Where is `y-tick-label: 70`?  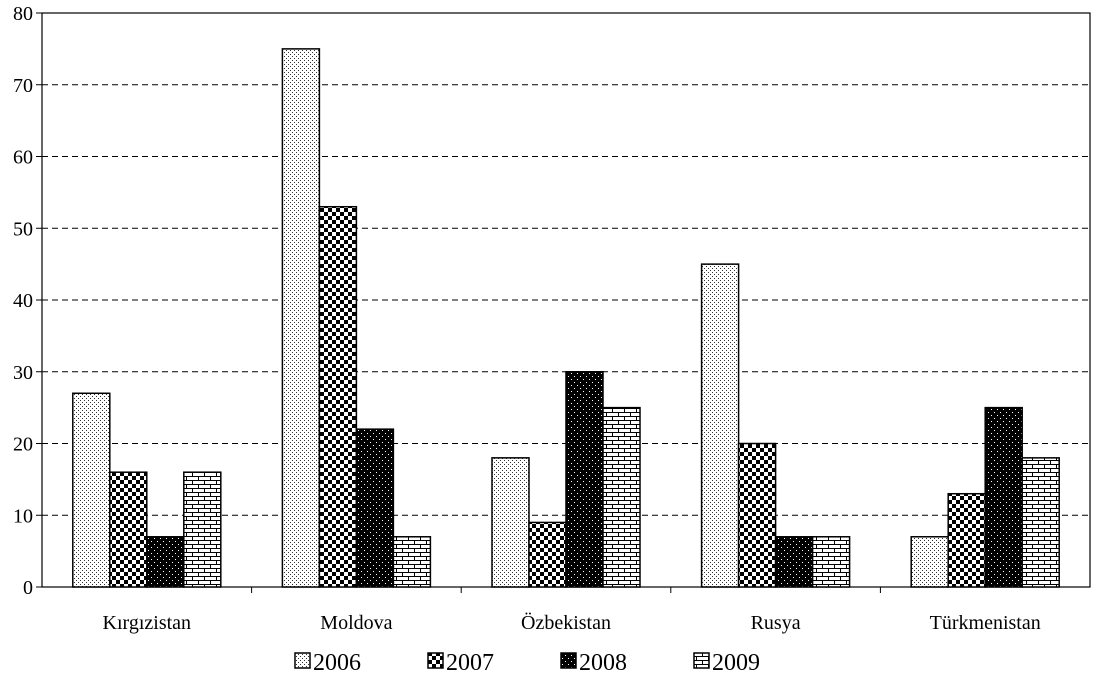
y-tick-label: 70 is located at coordinates (23, 86).